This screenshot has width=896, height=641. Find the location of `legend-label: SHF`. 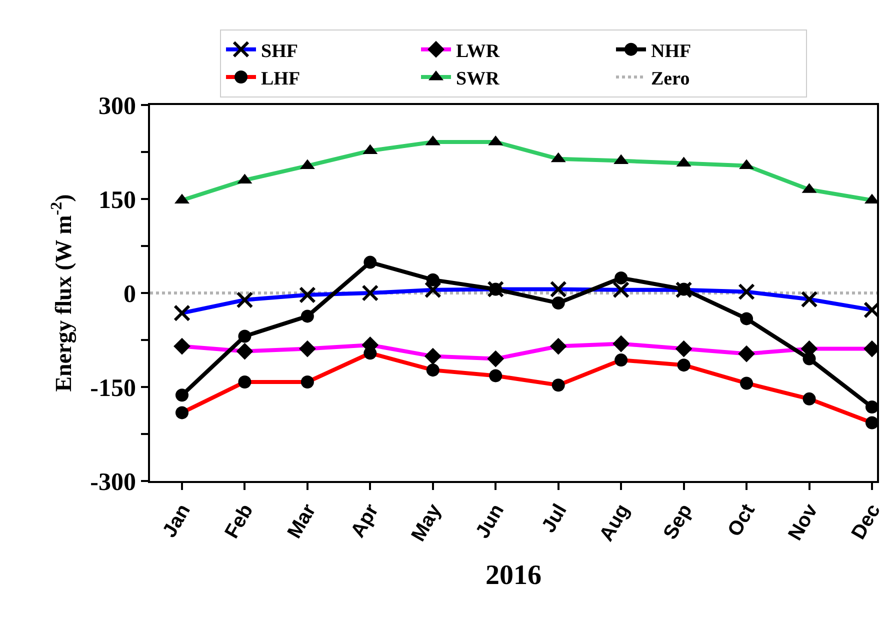

legend-label: SHF is located at coordinates (279, 51).